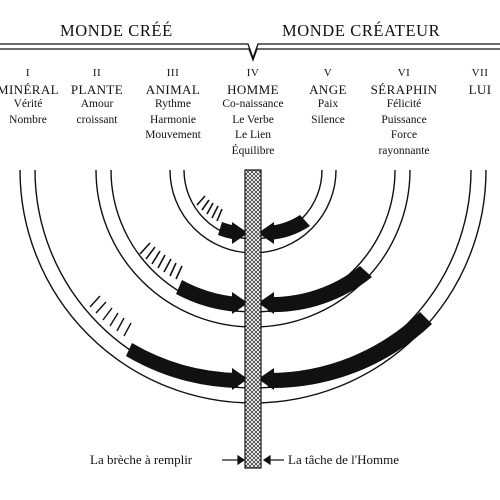  I want to click on column-name: MINÉRAL, so click(30, 89).